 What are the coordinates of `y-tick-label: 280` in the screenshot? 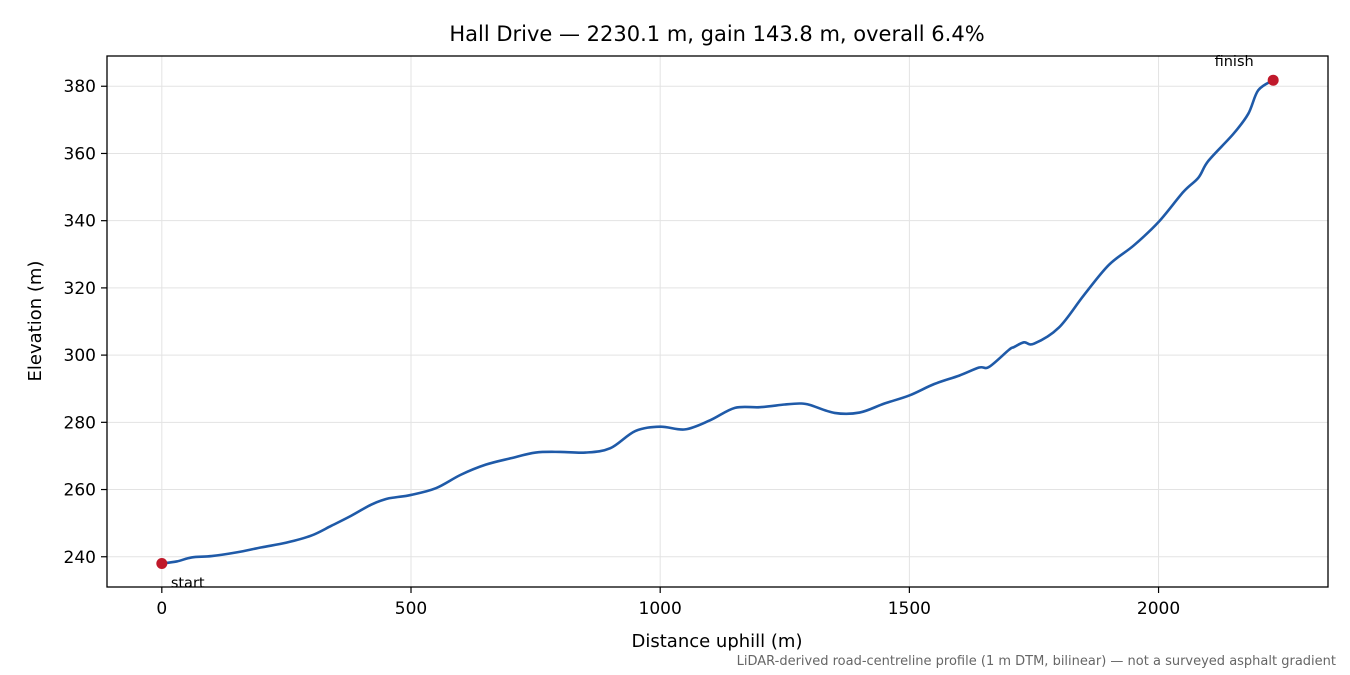 It's located at (80, 423).